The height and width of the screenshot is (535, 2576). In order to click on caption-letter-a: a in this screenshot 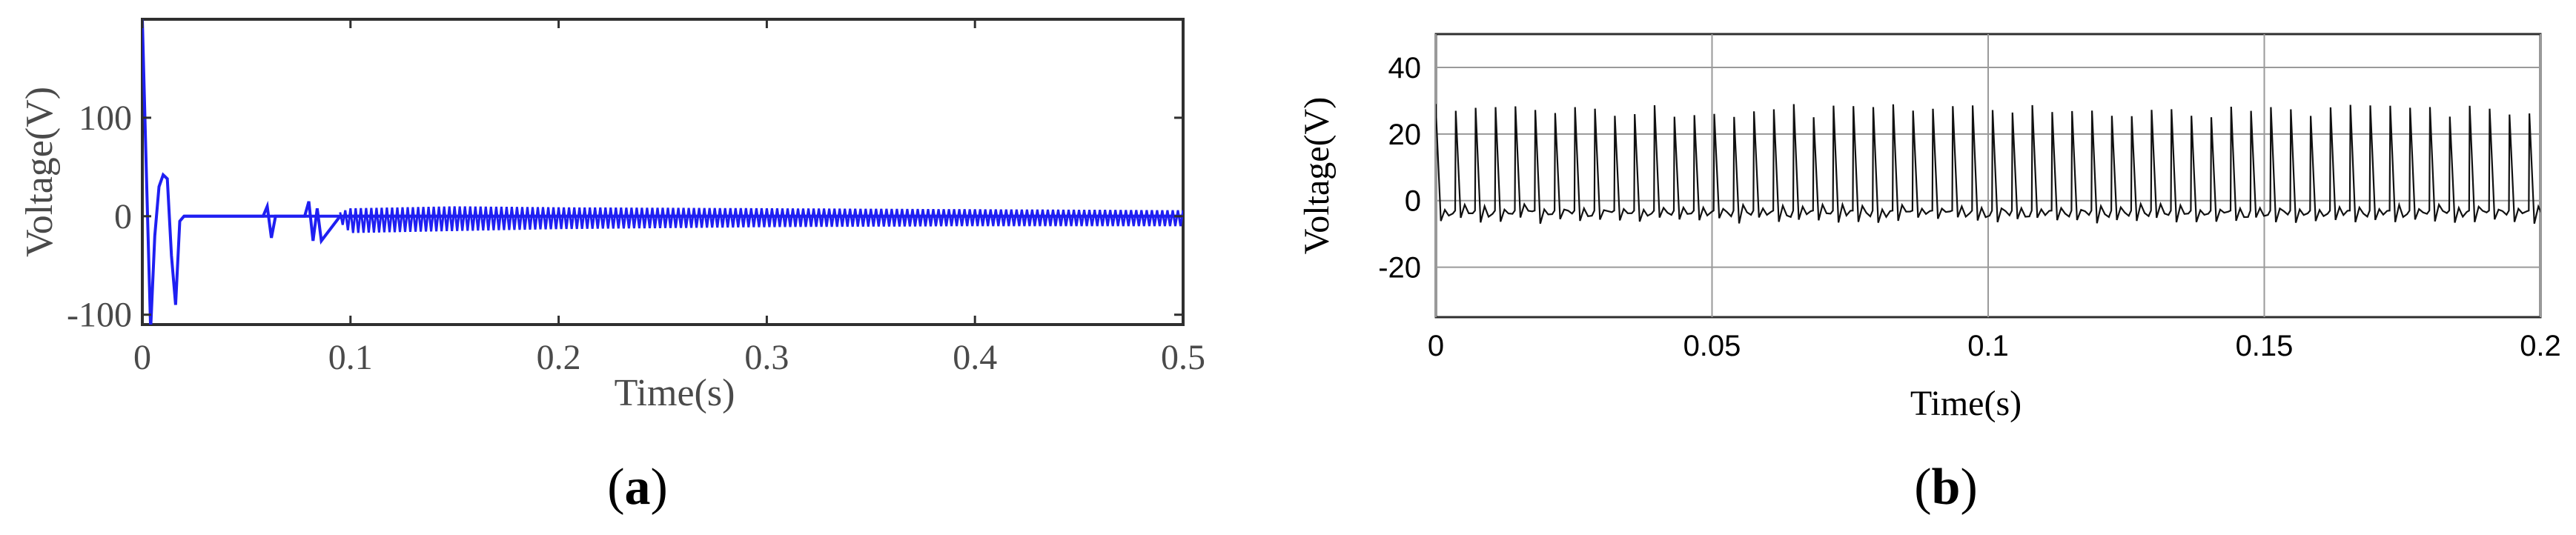, I will do `click(638, 487)`.